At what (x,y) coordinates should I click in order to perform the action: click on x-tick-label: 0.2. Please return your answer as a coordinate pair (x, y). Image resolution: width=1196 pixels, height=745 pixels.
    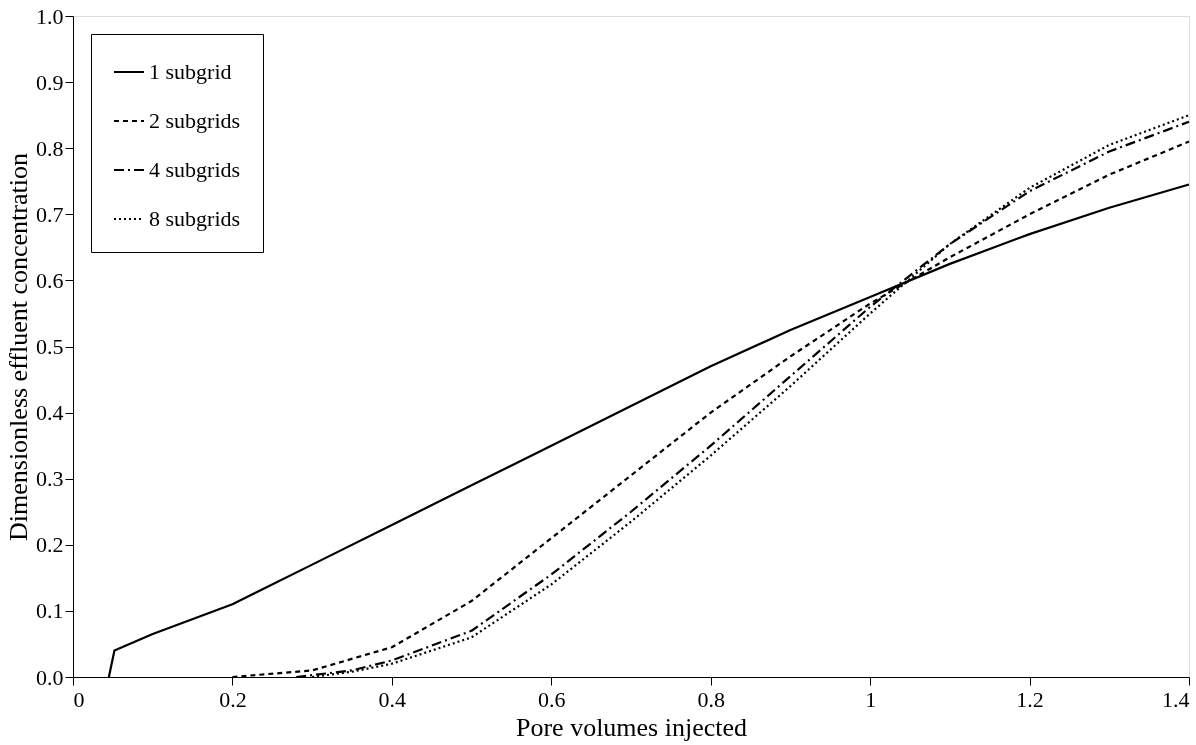
    Looking at the image, I should click on (233, 699).